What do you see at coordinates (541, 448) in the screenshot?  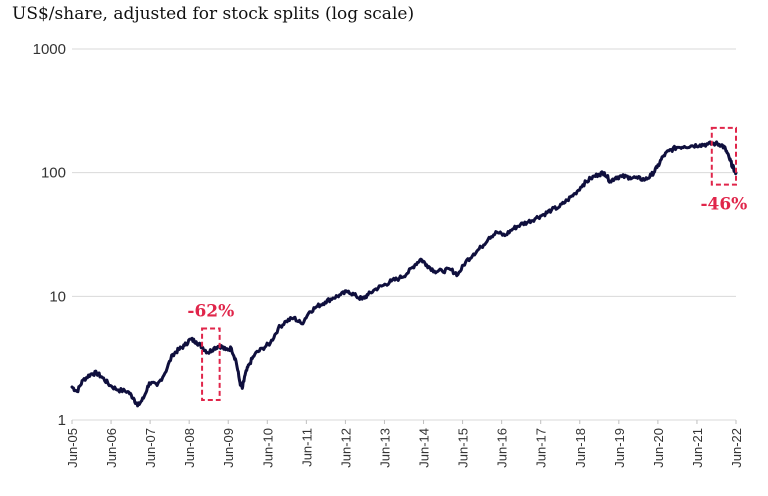 I see `x-tick-label: Jun-17` at bounding box center [541, 448].